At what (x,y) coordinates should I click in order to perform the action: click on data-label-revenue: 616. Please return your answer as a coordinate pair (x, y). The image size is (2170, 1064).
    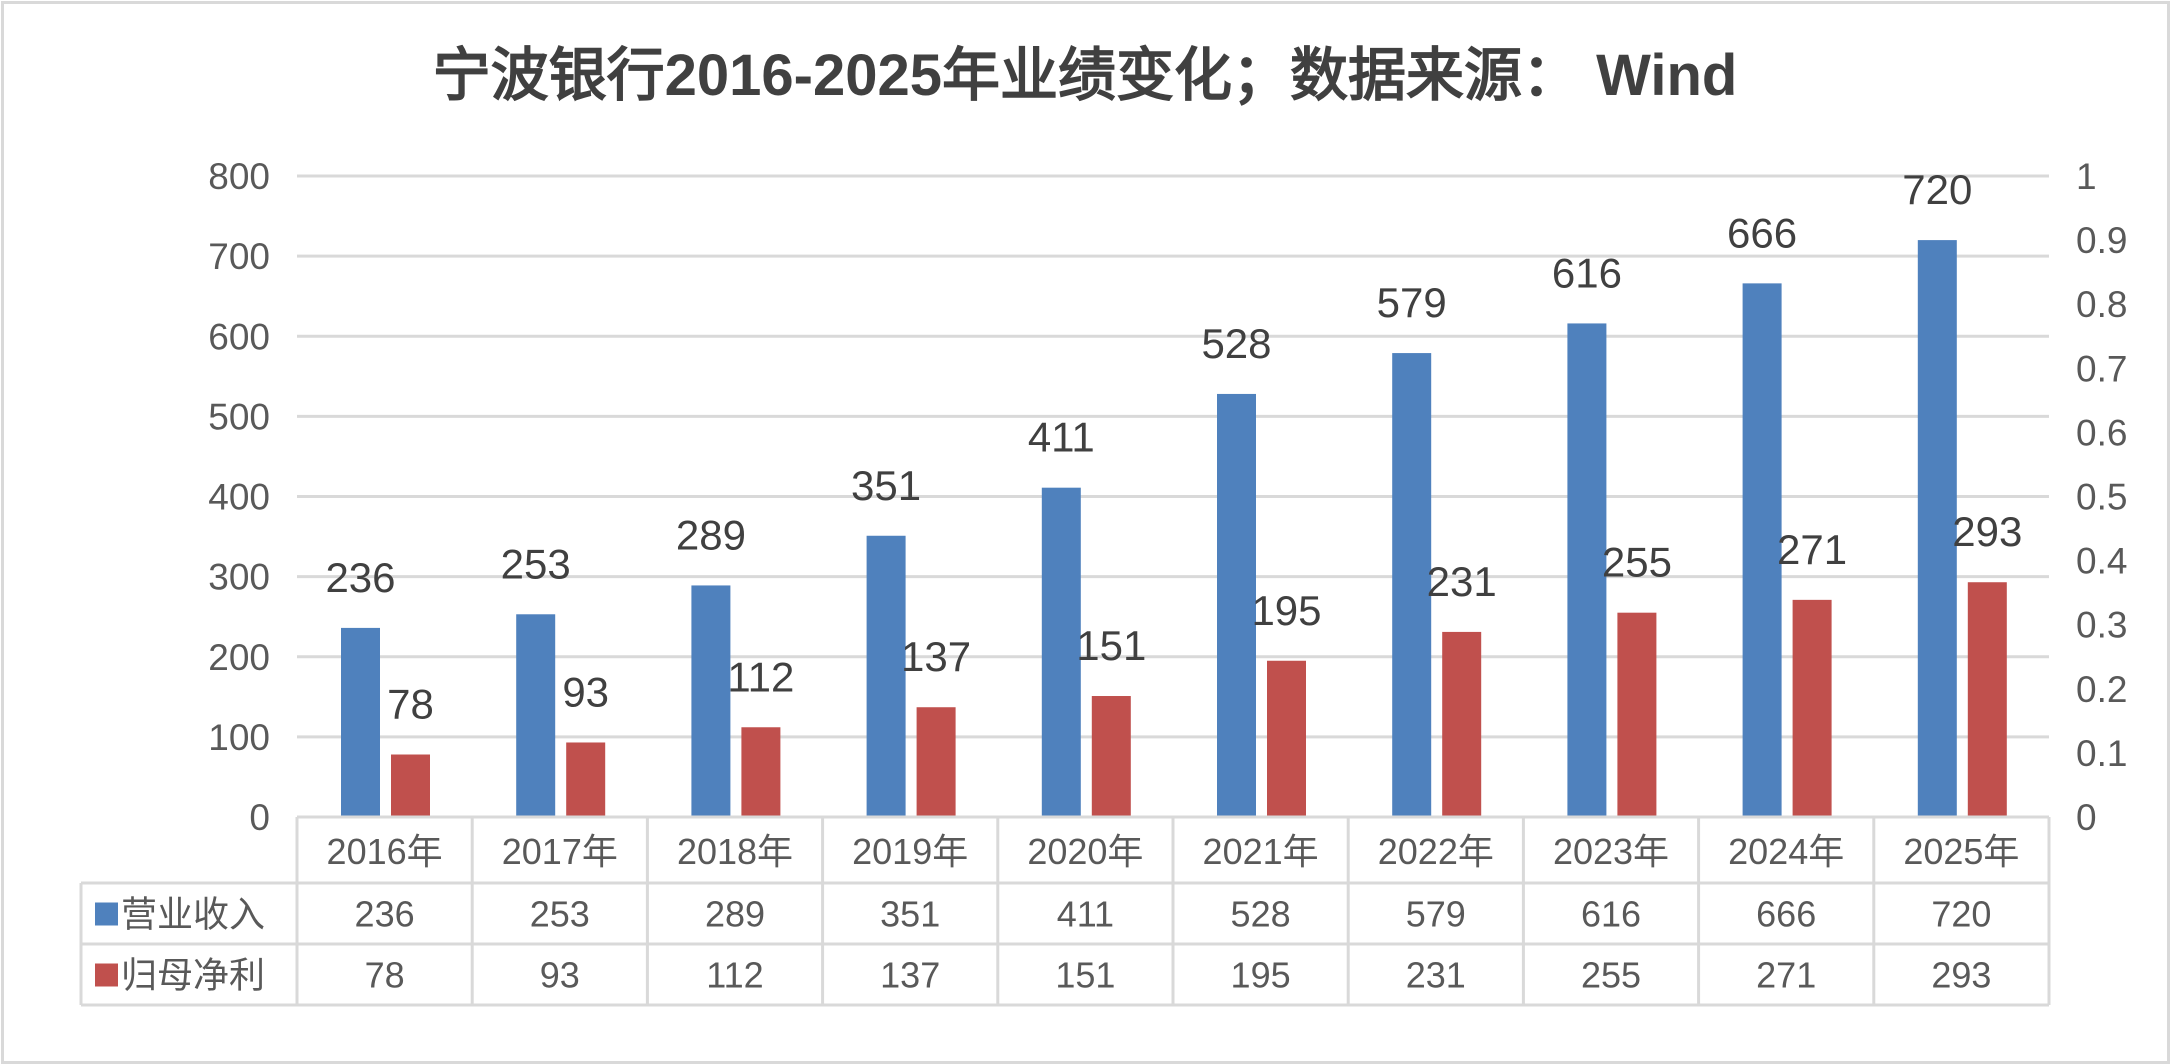
    Looking at the image, I should click on (1587, 272).